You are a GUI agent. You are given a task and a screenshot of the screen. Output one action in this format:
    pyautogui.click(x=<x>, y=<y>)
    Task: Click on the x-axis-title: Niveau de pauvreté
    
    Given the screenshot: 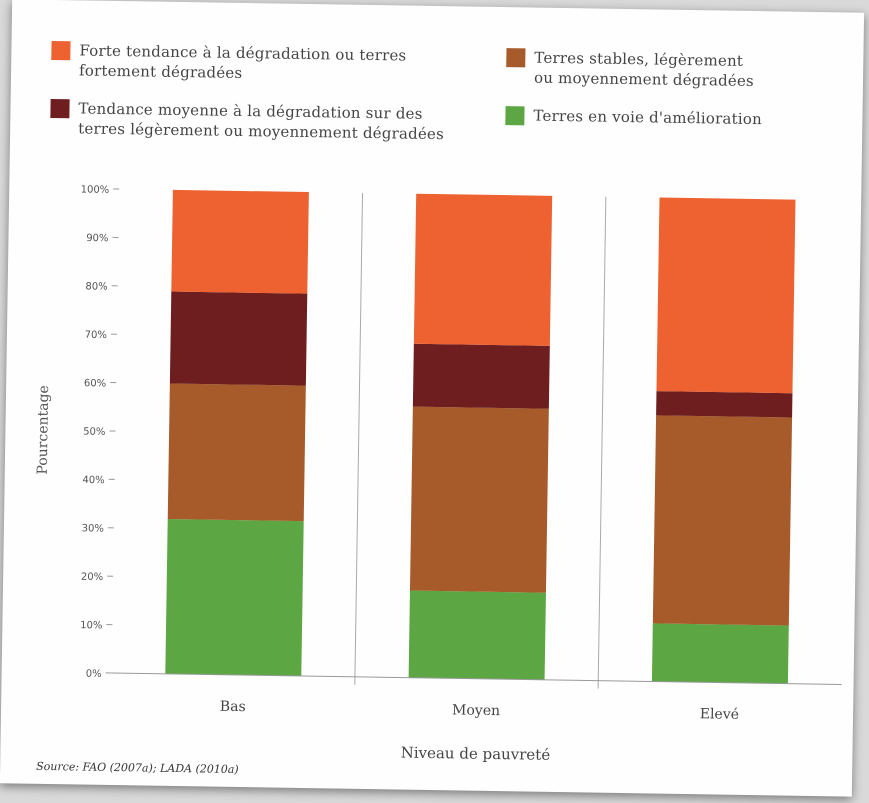 What is the action you would take?
    pyautogui.click(x=476, y=754)
    